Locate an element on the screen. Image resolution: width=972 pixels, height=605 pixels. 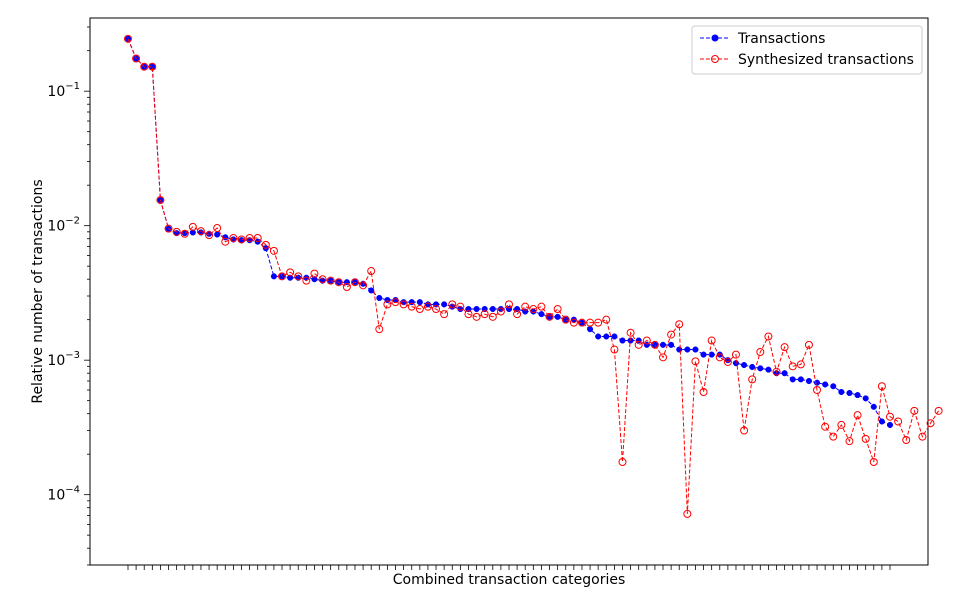
y-tick-label: 10⁻¹ is located at coordinates (63, 90).